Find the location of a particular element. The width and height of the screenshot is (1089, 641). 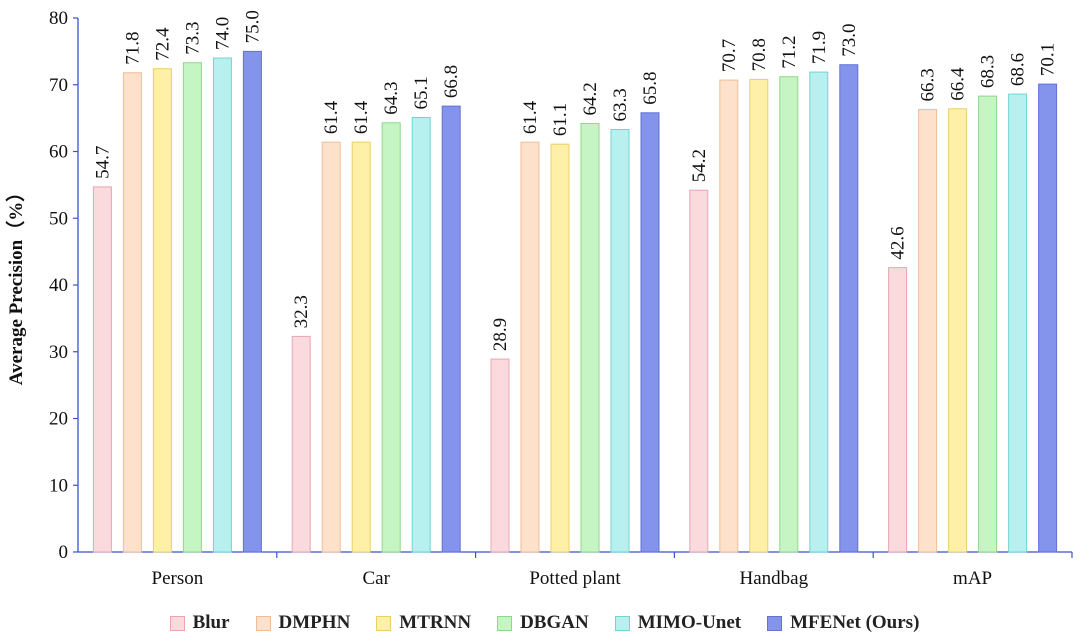

y-axis-label: Average Precision（%） is located at coordinates (15, 284).